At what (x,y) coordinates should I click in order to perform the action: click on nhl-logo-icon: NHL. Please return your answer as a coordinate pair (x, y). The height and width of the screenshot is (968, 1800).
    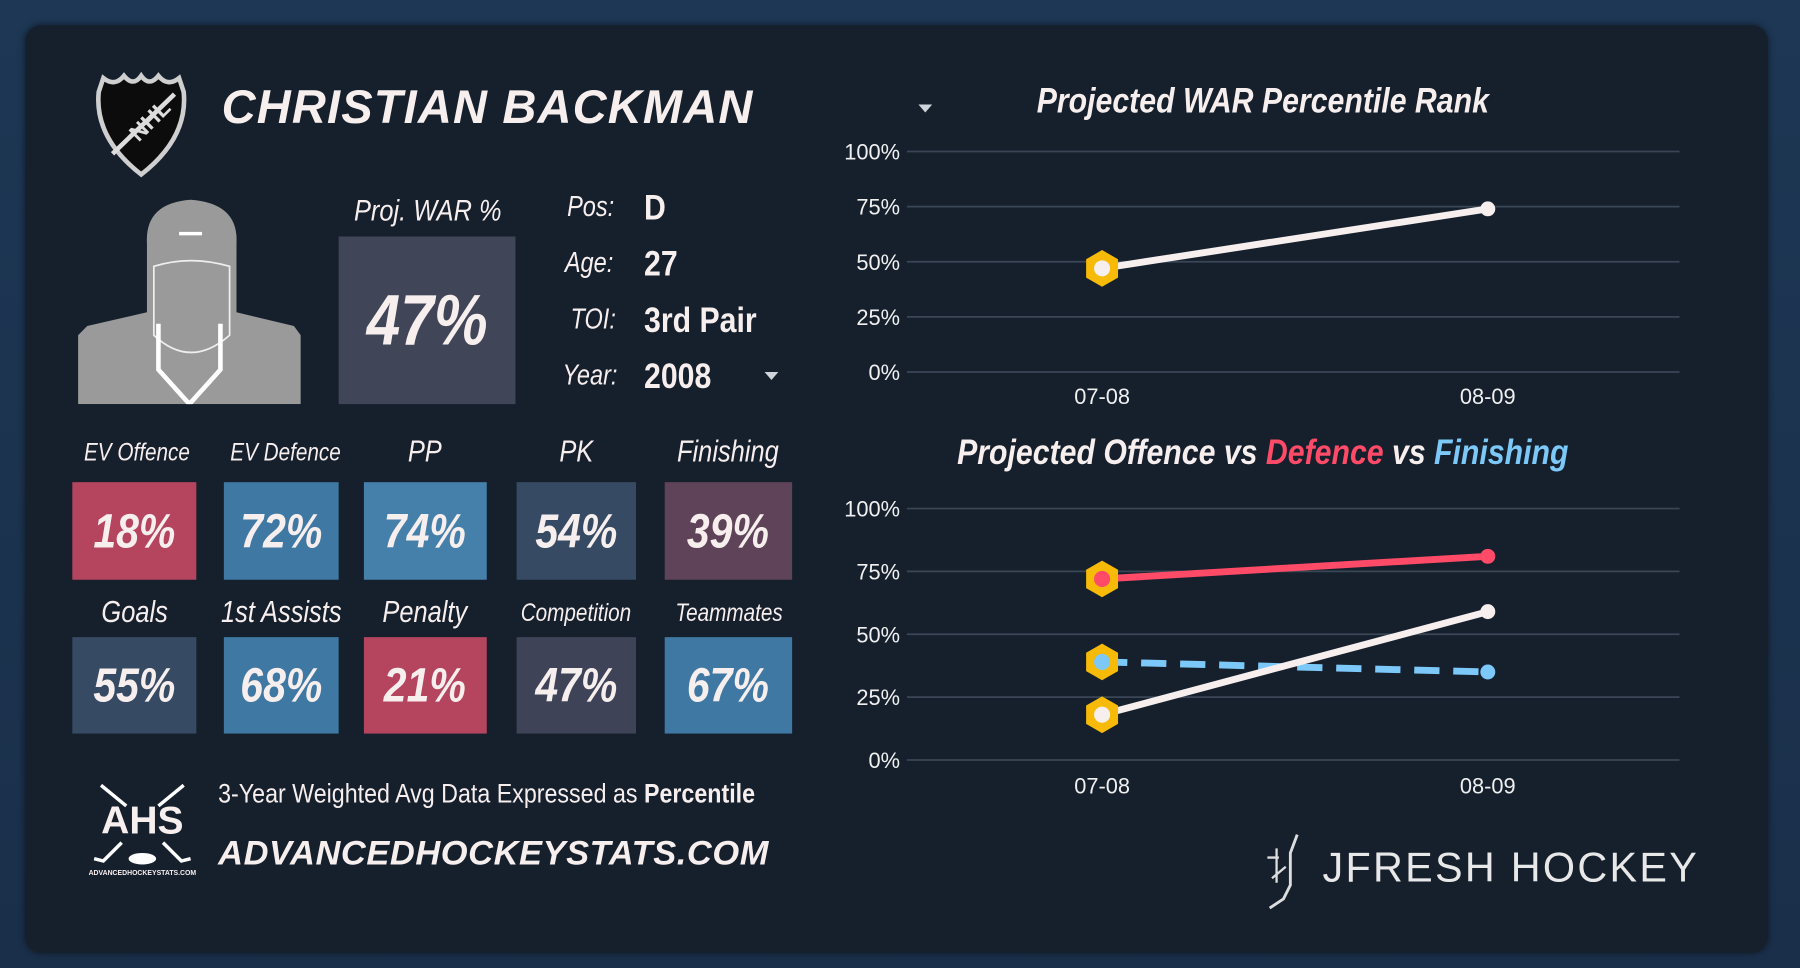
    Looking at the image, I should click on (141, 124).